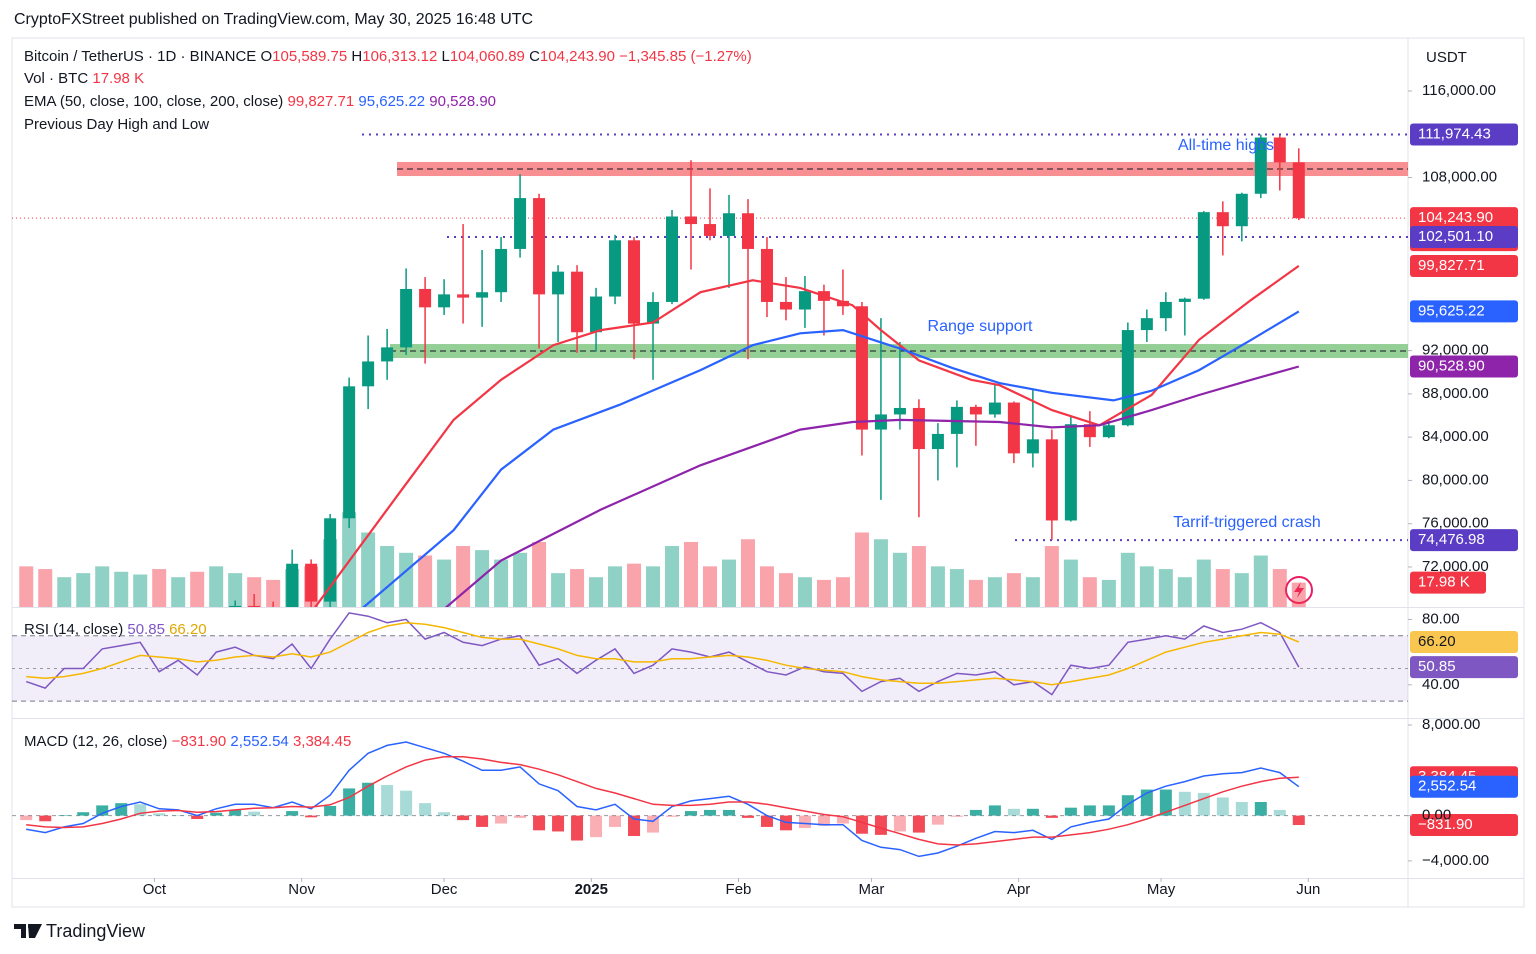 Image resolution: width=1536 pixels, height=954 pixels. Describe the element at coordinates (1454, 134) in the screenshot. I see `price-badge-label: 111,974.43` at that location.